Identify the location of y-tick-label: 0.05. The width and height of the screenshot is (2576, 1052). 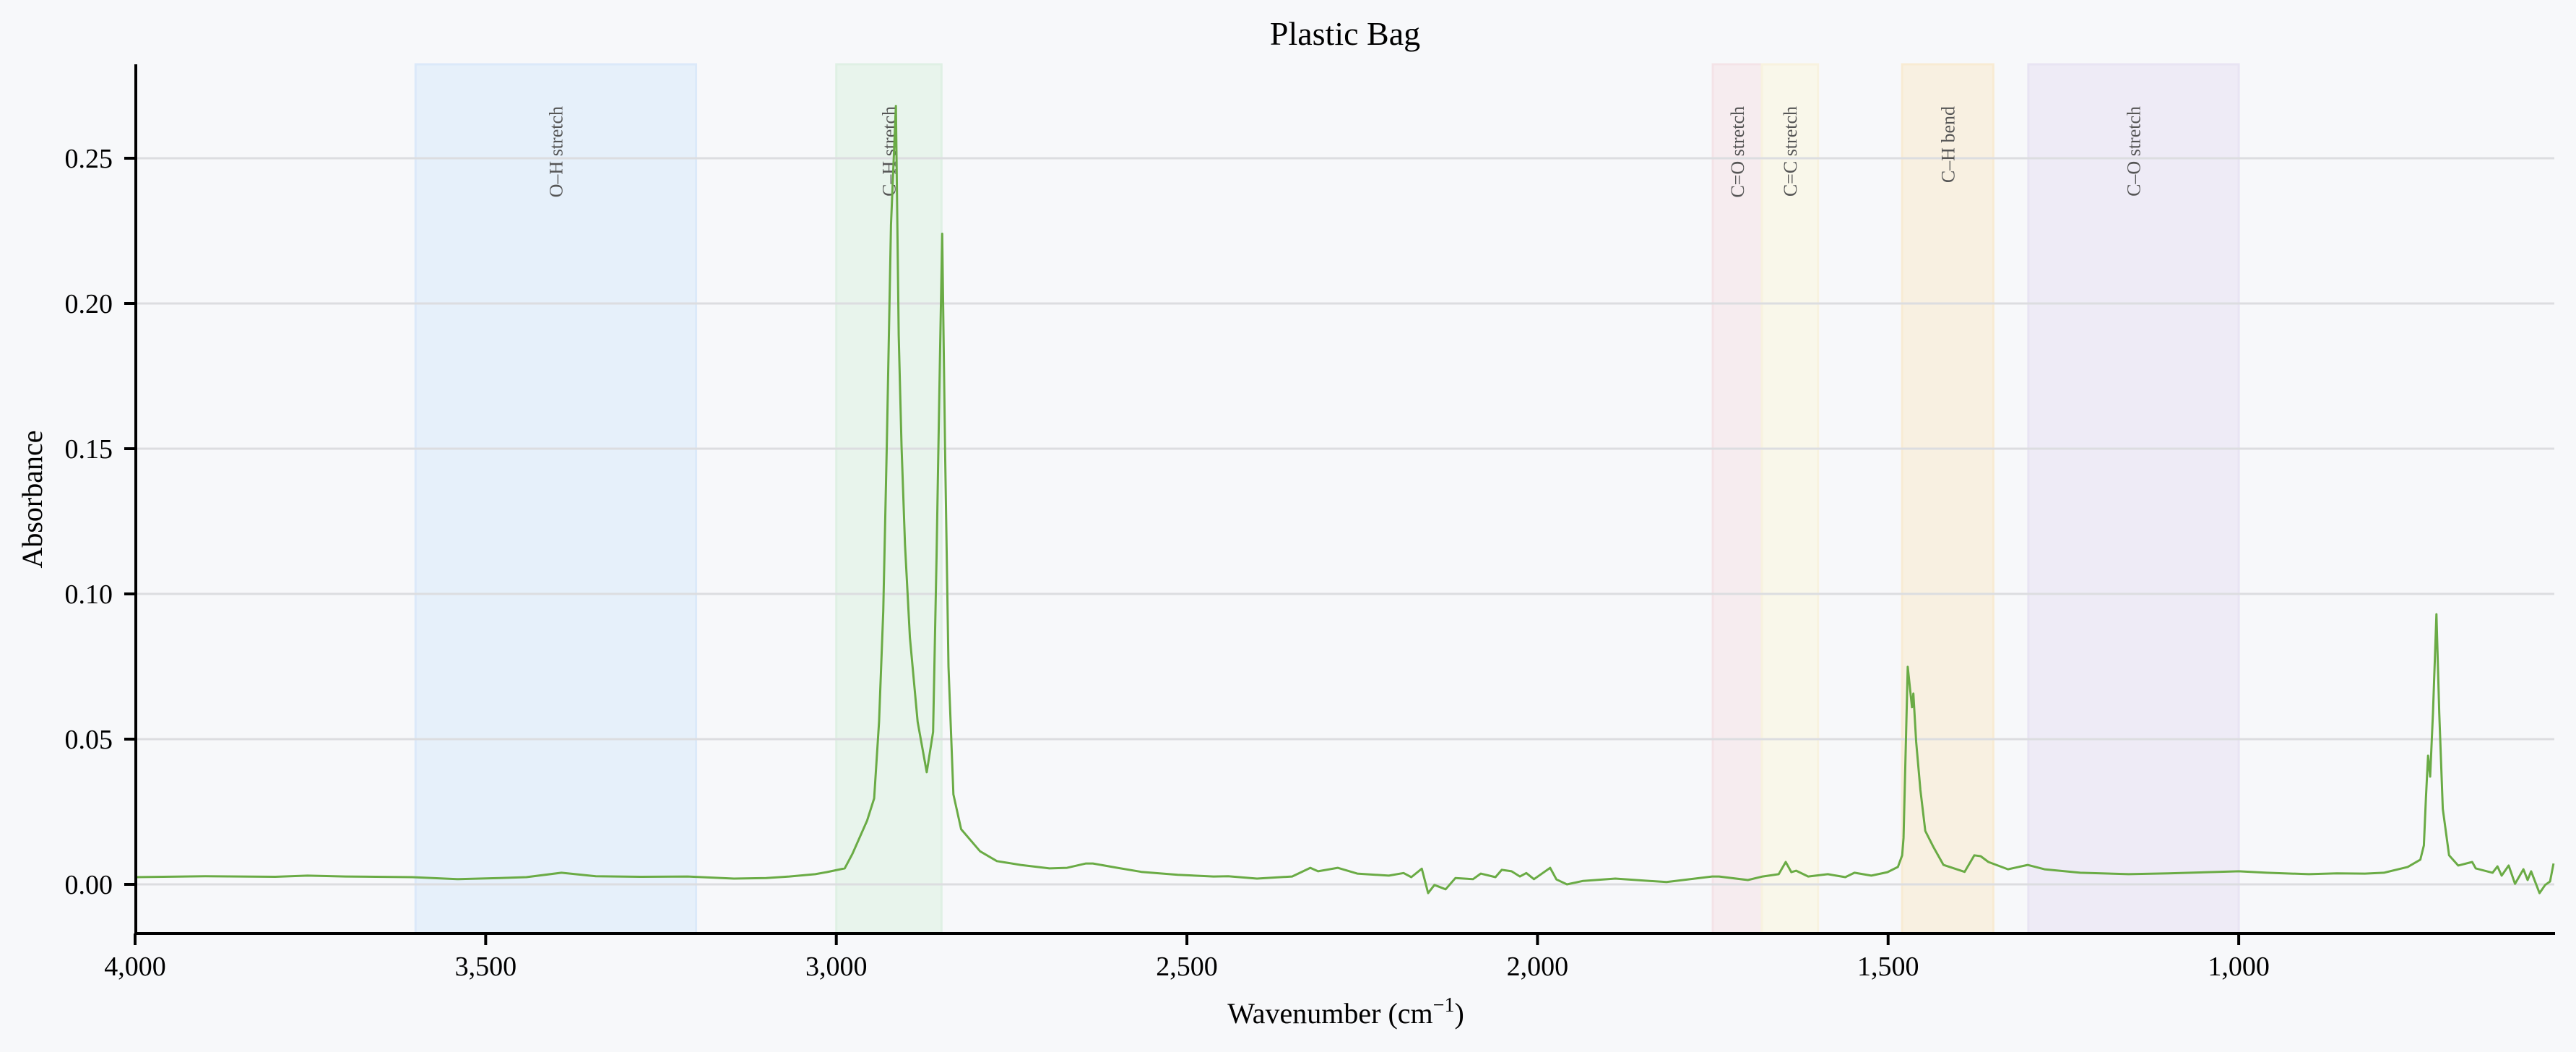
(89, 740).